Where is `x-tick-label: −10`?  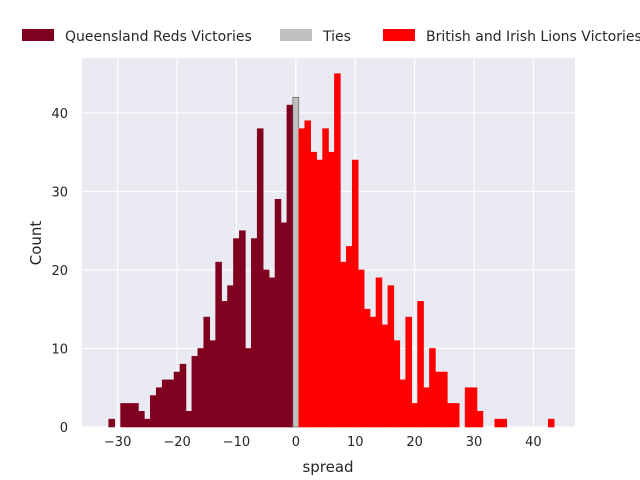
x-tick-label: −10 is located at coordinates (236, 442).